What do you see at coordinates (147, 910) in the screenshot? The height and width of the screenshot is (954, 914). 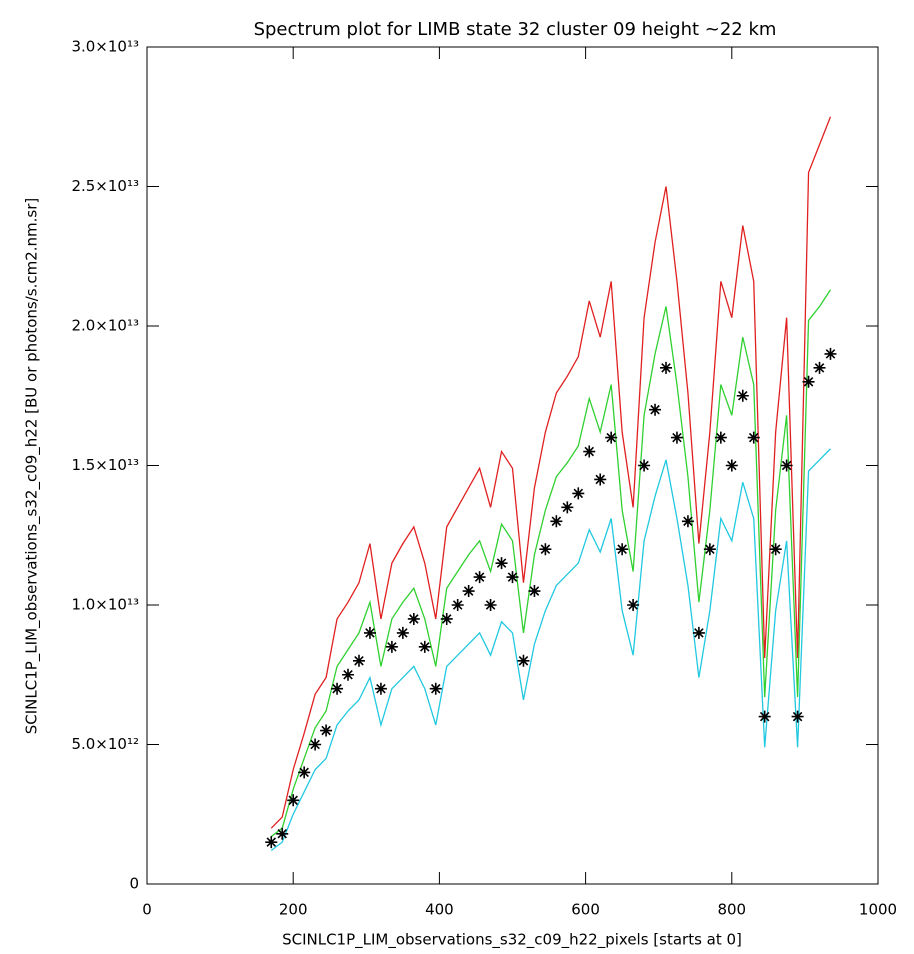 I see `x-tick-label: 0` at bounding box center [147, 910].